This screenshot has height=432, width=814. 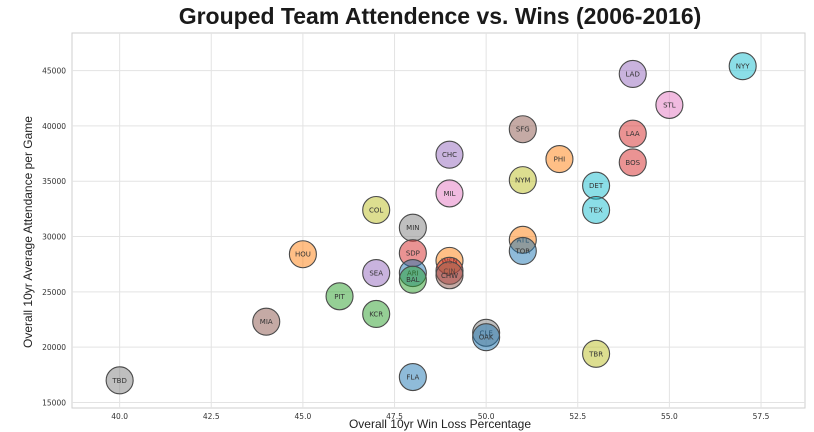 I want to click on data-point-pit: PIT, so click(x=339, y=296).